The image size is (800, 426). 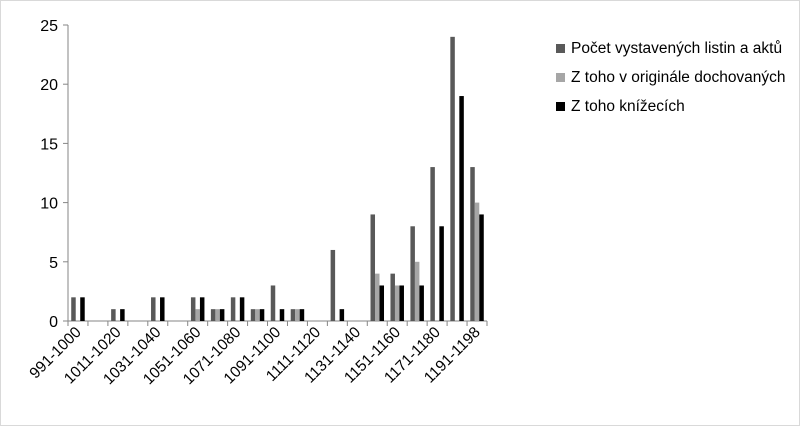 What do you see at coordinates (49, 144) in the screenshot?
I see `y-tick-label: 15` at bounding box center [49, 144].